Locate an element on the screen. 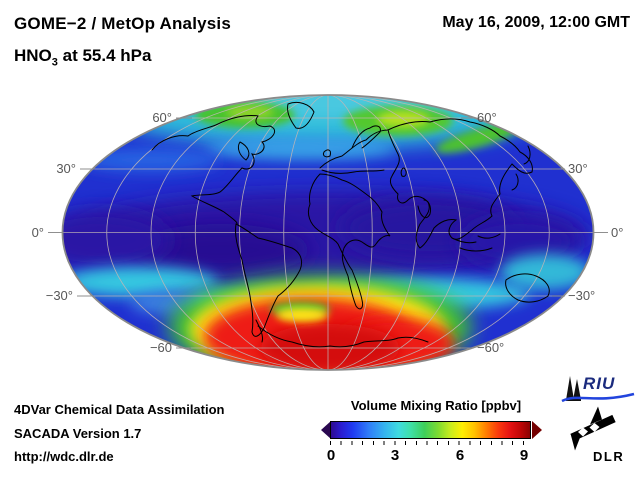 Image resolution: width=640 pixels, height=480 pixels. colorbar-right-arrow is located at coordinates (537, 430).